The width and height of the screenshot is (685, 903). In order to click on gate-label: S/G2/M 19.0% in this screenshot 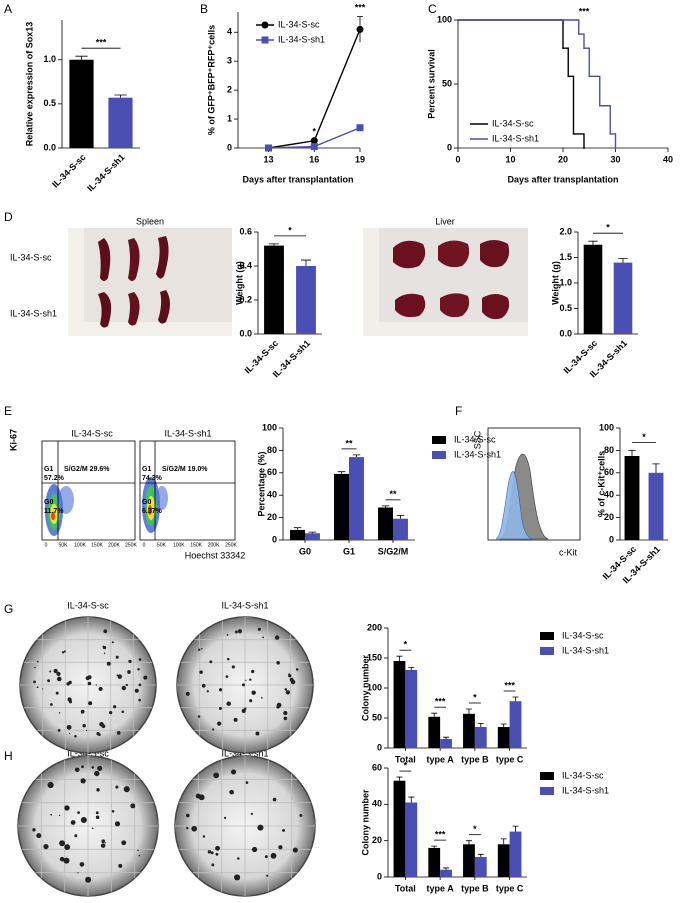, I will do `click(185, 469)`.